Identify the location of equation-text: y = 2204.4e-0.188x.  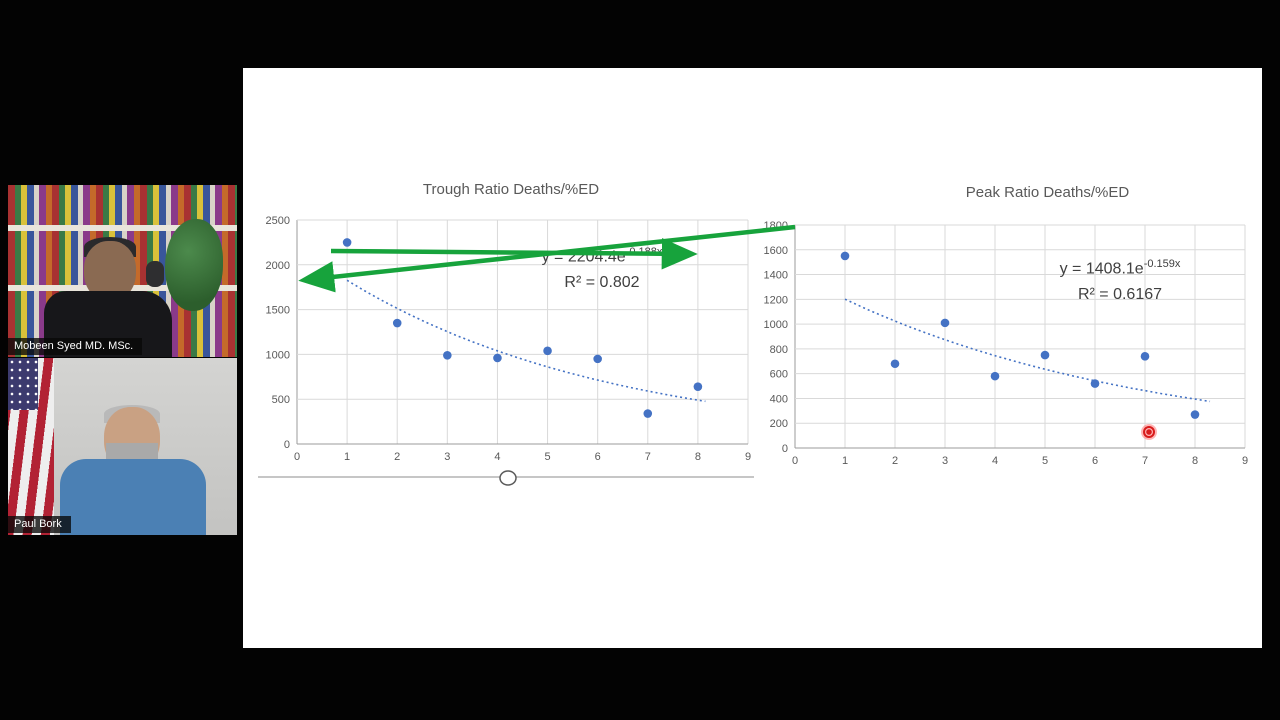
(602, 256).